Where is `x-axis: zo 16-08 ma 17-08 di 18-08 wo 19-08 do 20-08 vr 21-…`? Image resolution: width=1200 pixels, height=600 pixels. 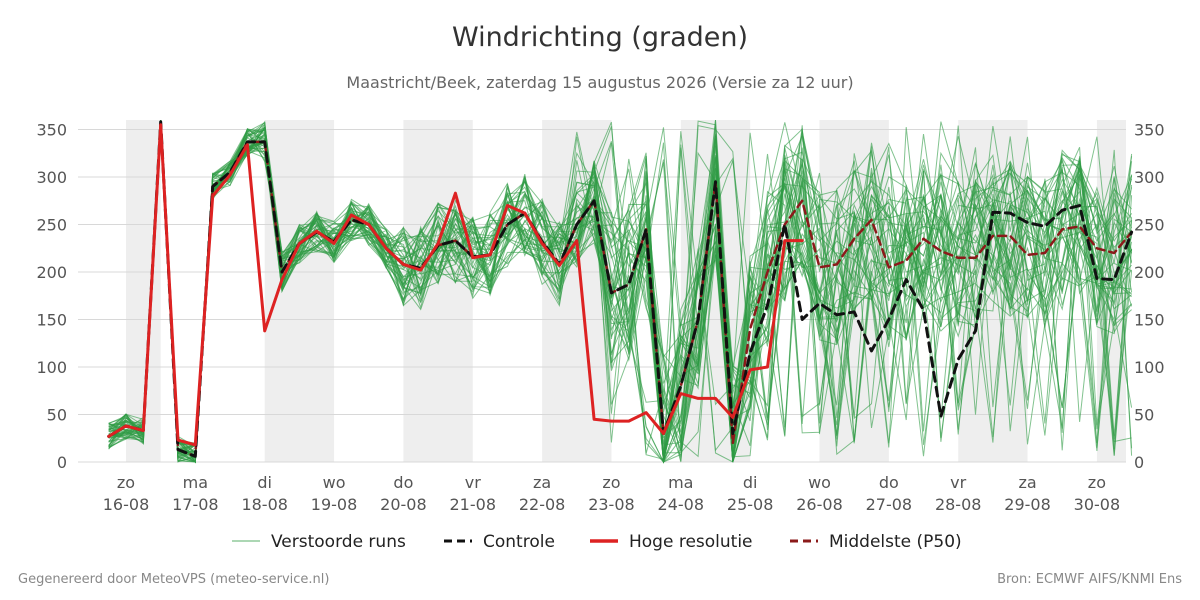 x-axis: zo 16-08 ma 17-08 di 18-08 wo 19-08 do 20-08 vr 21-… is located at coordinates (611, 493).